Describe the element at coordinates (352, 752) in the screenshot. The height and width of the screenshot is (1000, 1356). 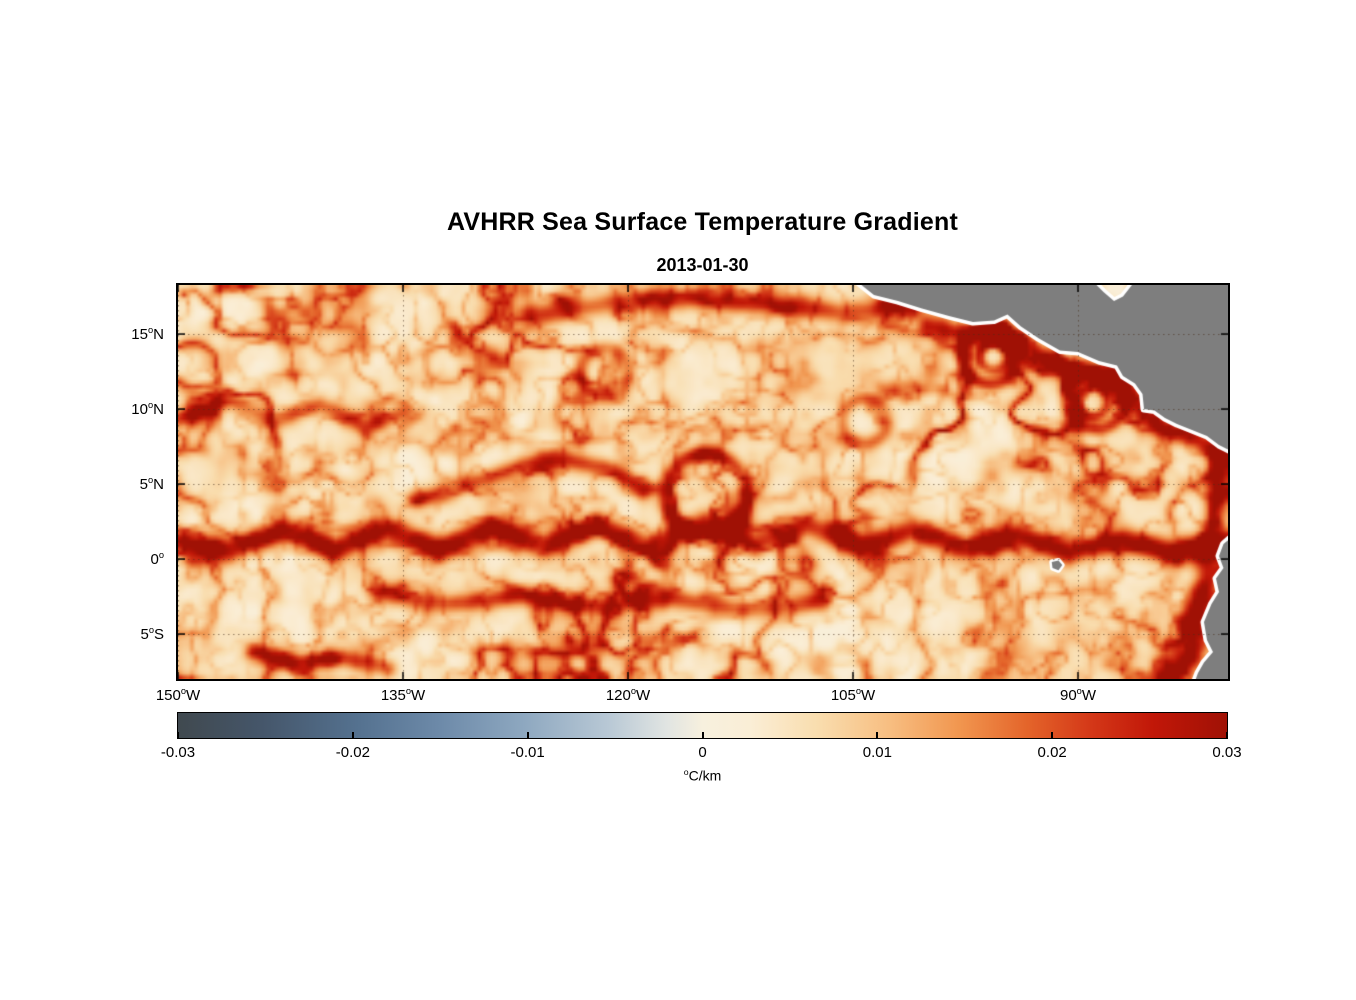
I see `colorbar-tick-label: -0.02` at that location.